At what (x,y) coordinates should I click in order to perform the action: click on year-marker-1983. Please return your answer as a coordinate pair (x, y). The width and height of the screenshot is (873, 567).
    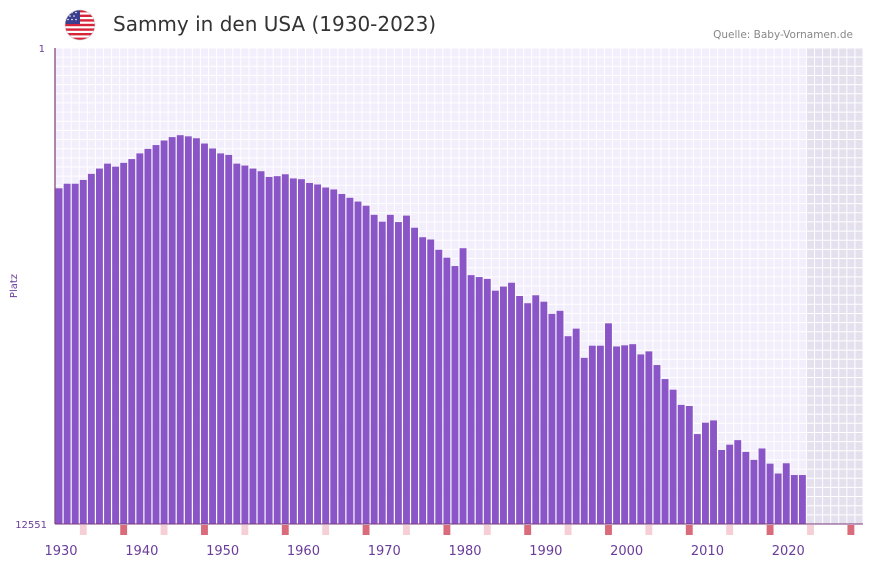
    Looking at the image, I should click on (487, 530).